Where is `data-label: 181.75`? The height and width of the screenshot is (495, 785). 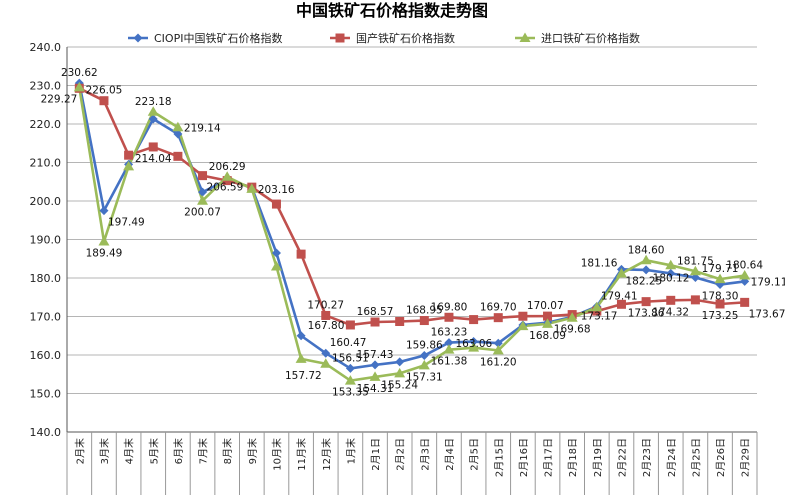 data-label: 181.75 is located at coordinates (695, 261).